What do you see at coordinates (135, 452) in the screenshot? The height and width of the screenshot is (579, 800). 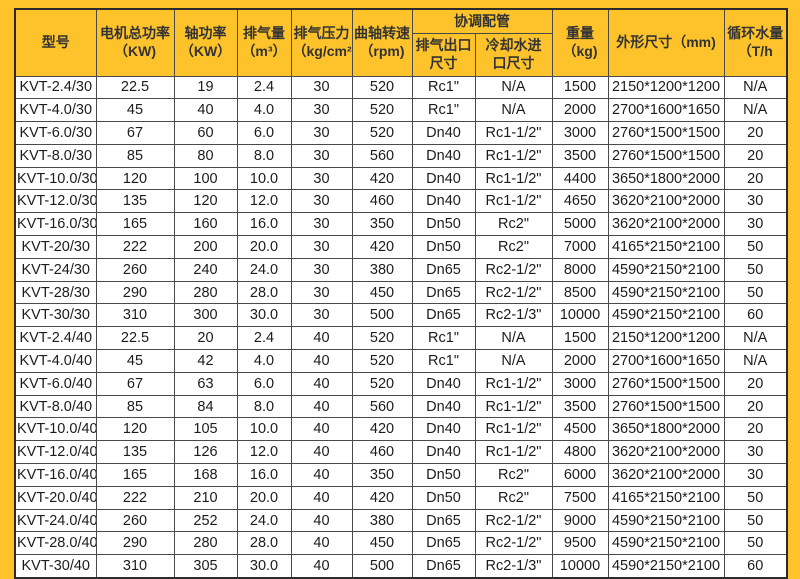 I see `cell-motor-power: 135` at bounding box center [135, 452].